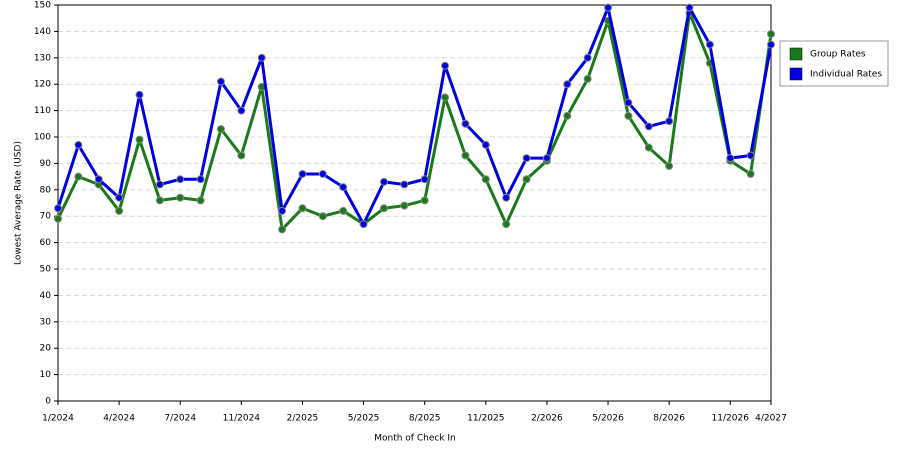  Describe the element at coordinates (42, 138) in the screenshot. I see `y-tick-label: 100` at that location.